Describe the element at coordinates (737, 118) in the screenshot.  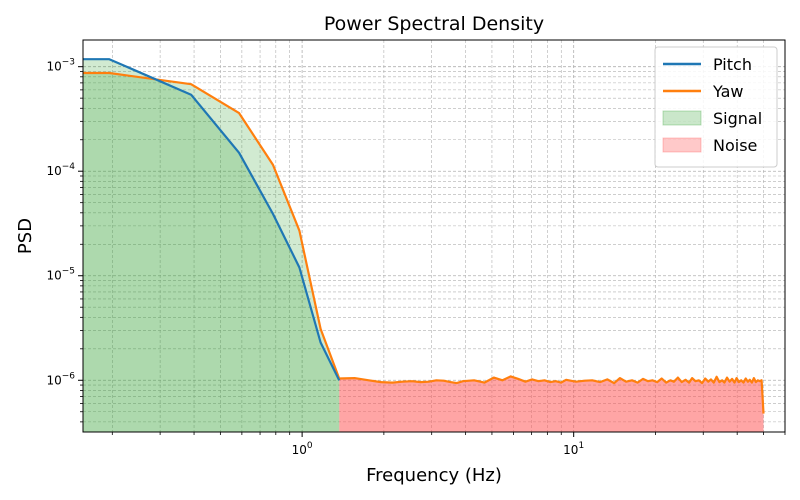
I see `legend-label-signal: Signal` at that location.